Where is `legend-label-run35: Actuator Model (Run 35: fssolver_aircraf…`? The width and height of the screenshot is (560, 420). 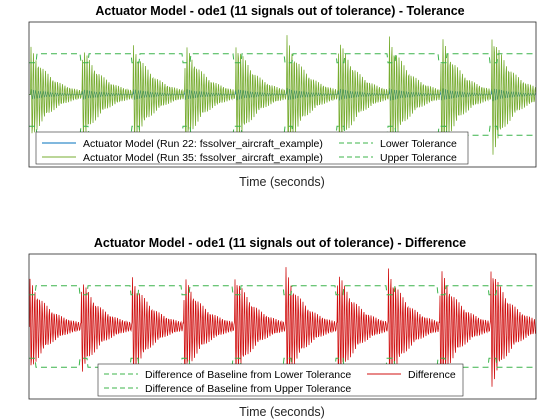 legend-label-run35: Actuator Model (Run 35: fssolver_aircraf… is located at coordinates (203, 158).